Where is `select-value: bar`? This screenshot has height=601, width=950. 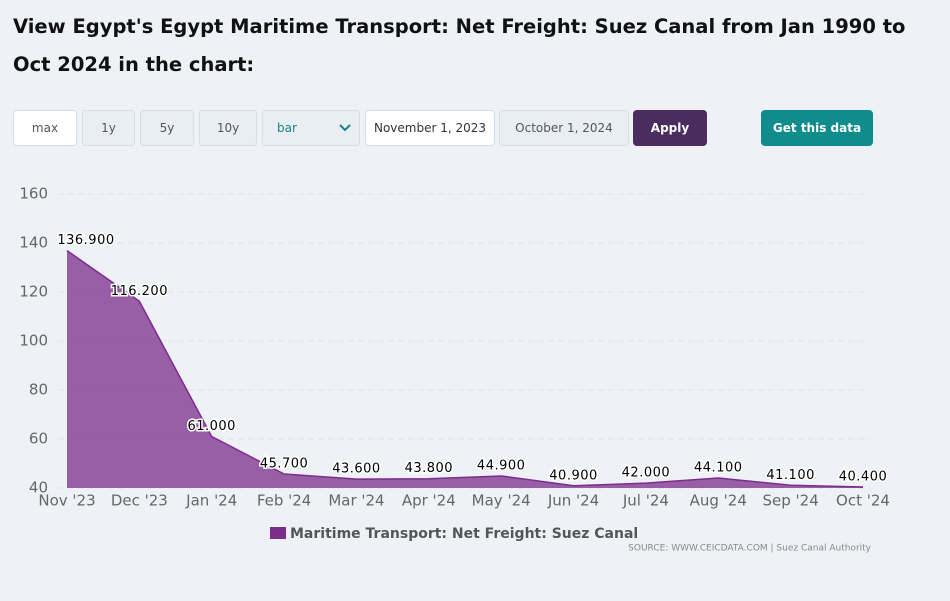
select-value: bar is located at coordinates (287, 128).